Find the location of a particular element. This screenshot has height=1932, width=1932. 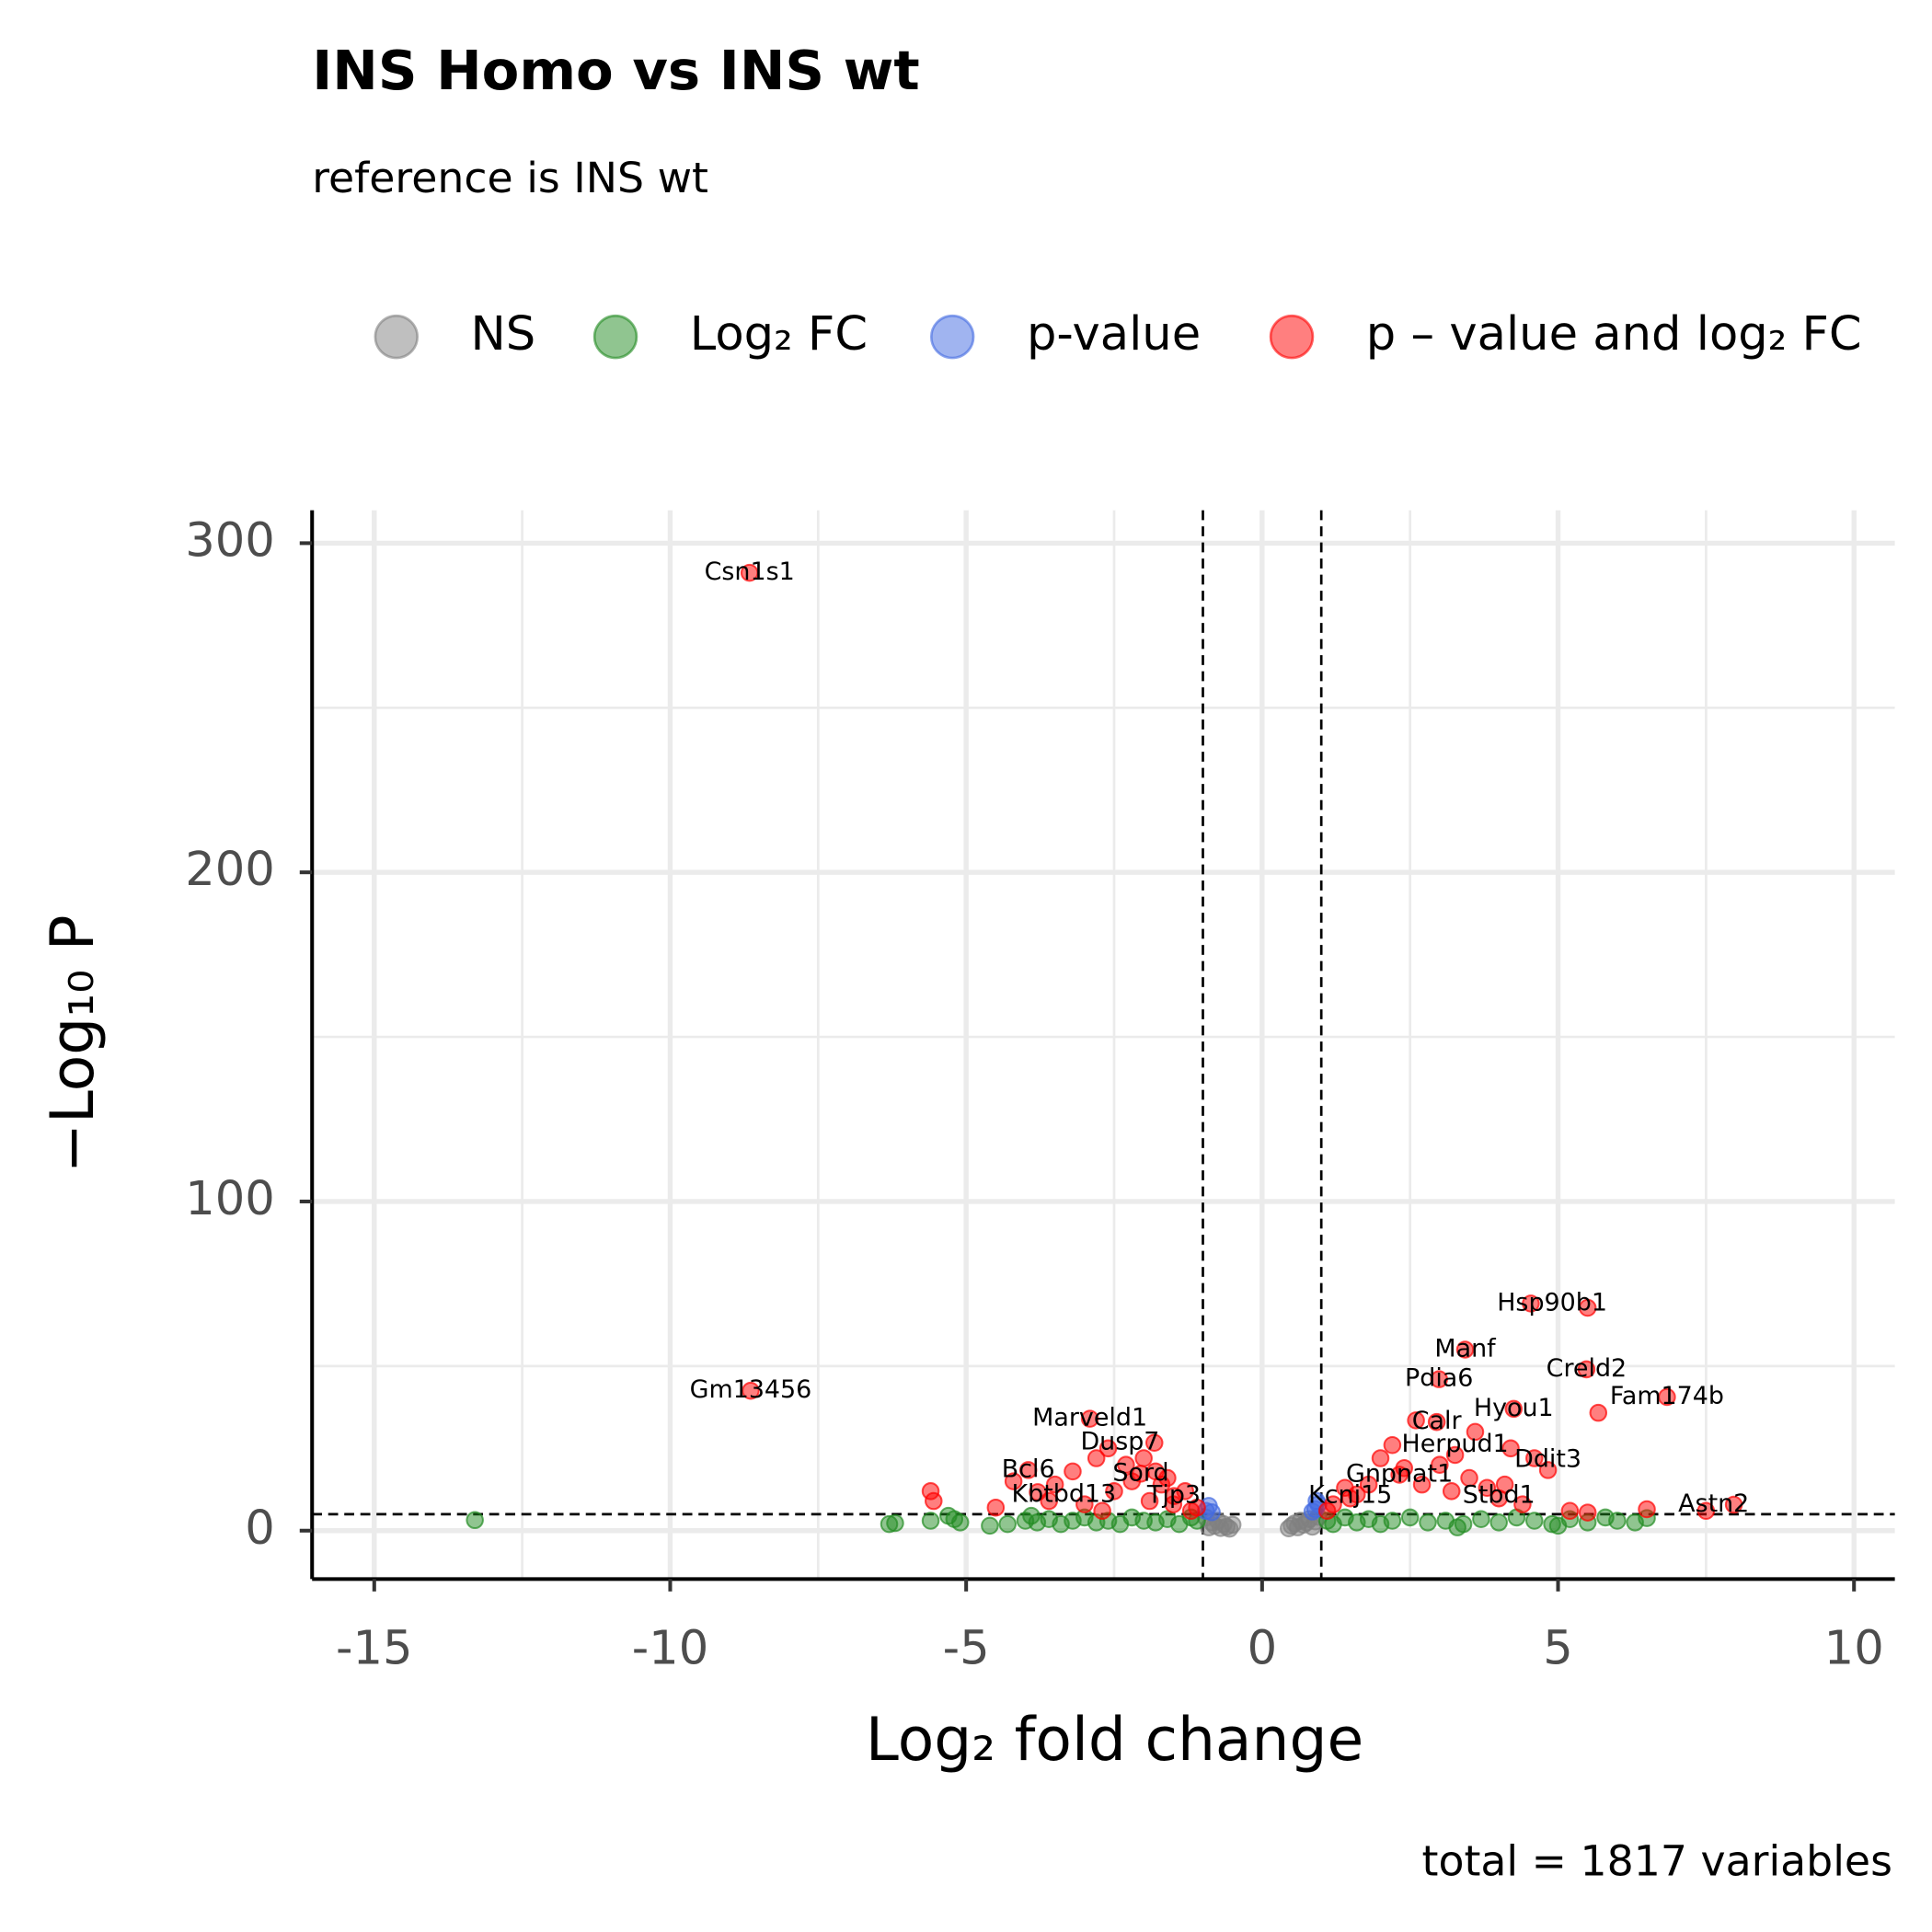

point-label: Sord is located at coordinates (1140, 1472).